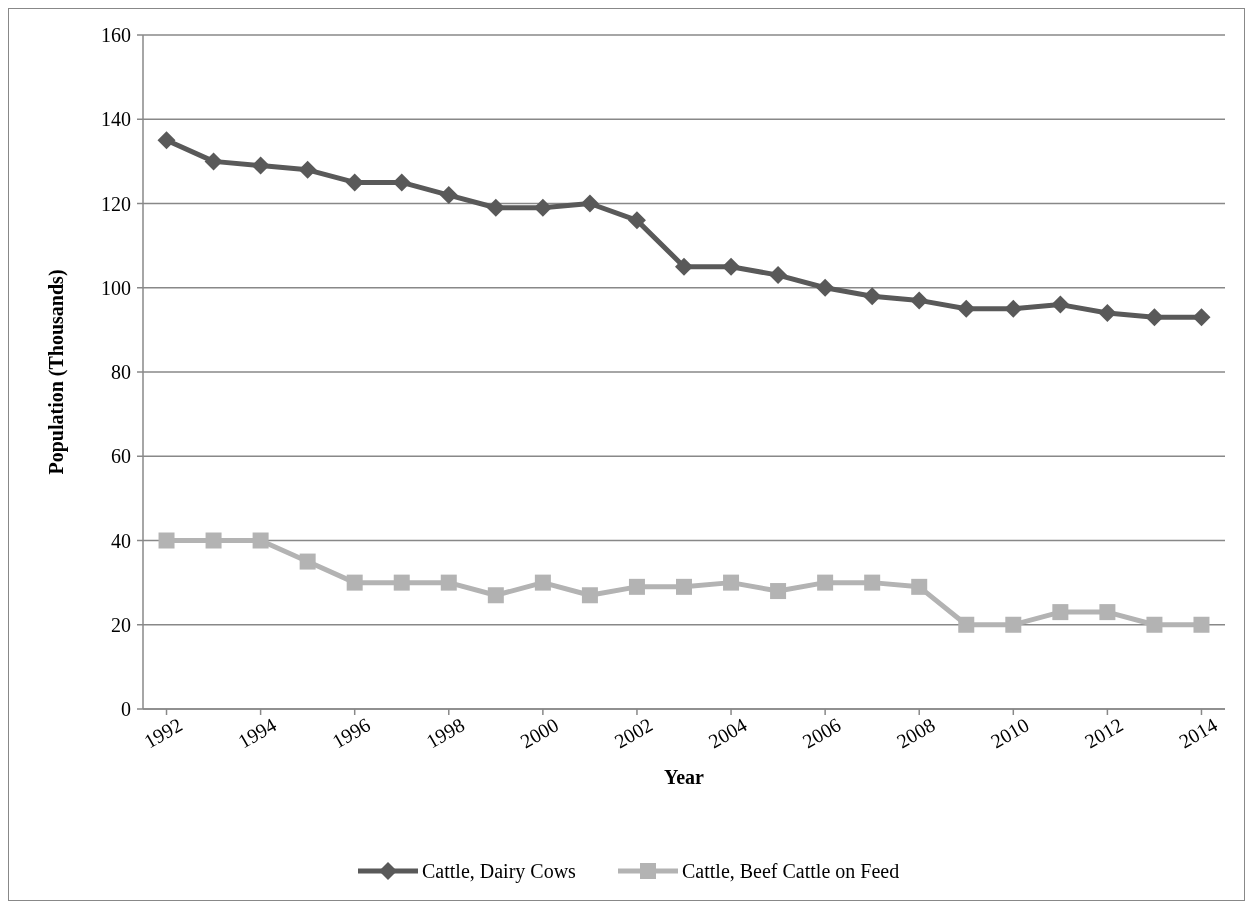 This screenshot has width=1253, height=909. What do you see at coordinates (1198, 733) in the screenshot?
I see `x-tick-label: 2014` at bounding box center [1198, 733].